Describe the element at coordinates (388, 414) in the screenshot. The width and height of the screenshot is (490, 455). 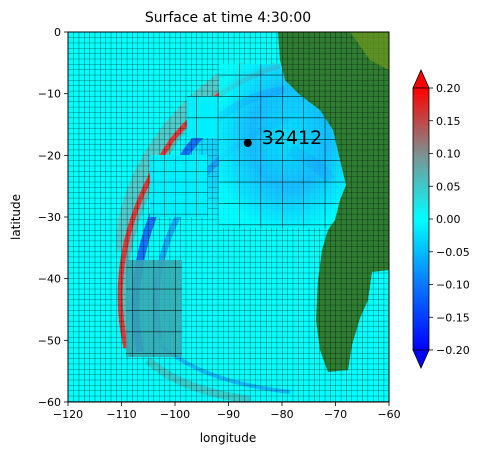
I see `x-tick-label: −60` at that location.